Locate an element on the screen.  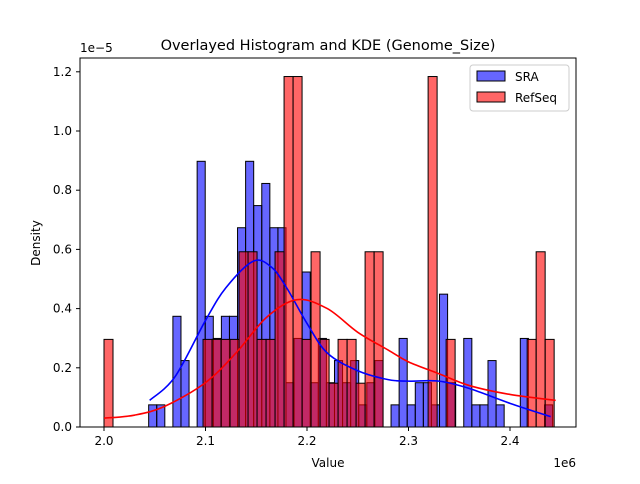
y-axis: 0.0 0.2 0.4 0.6 0.8 1.0 1.2 is located at coordinates (66, 249).